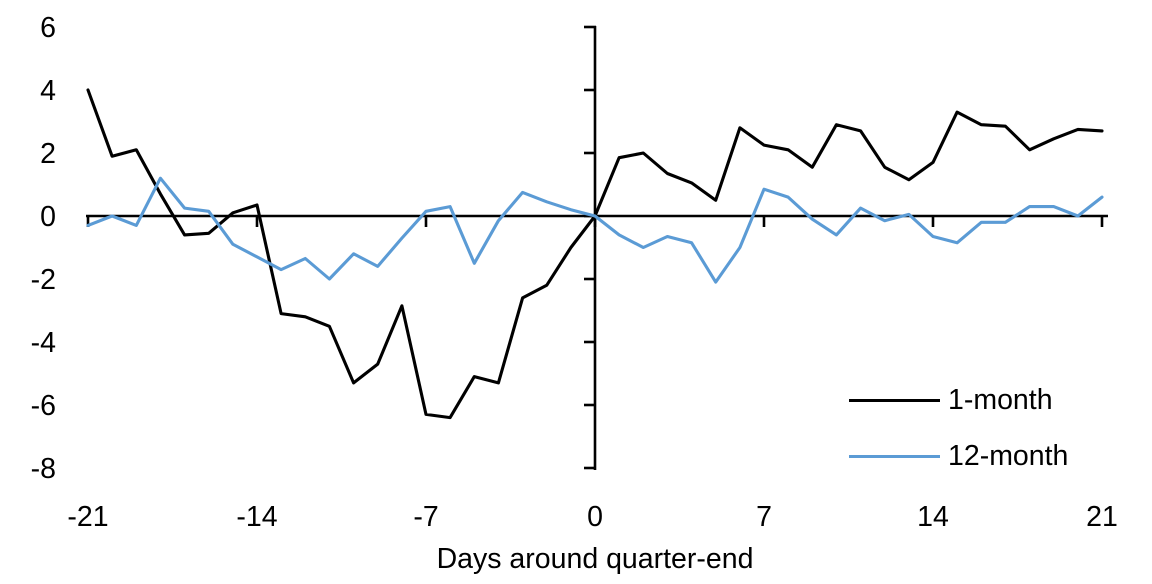 Image resolution: width=1152 pixels, height=584 pixels. What do you see at coordinates (43, 406) in the screenshot?
I see `y-tick-label: -6` at bounding box center [43, 406].